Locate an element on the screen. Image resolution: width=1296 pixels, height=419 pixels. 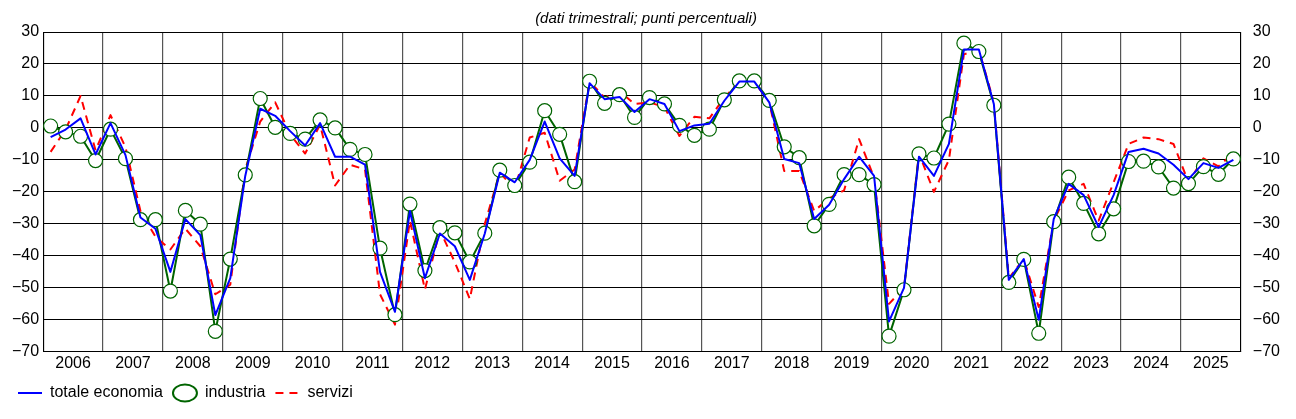
x-tick-label: 2016 is located at coordinates (672, 362).